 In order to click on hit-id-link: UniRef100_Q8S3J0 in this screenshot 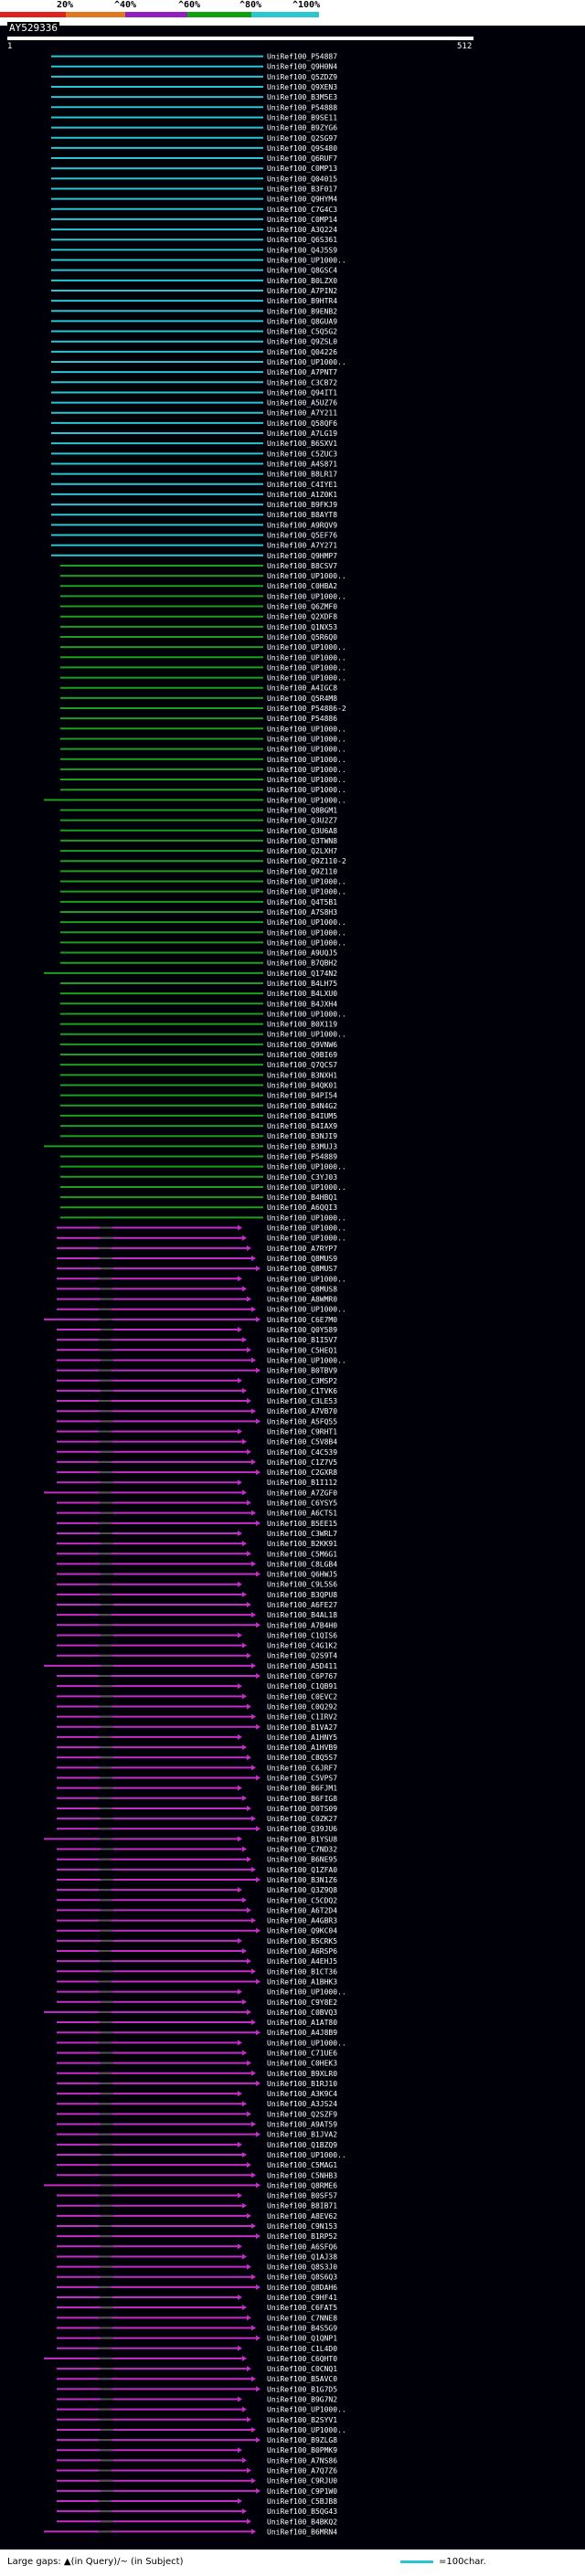, I will do `click(302, 2267)`.